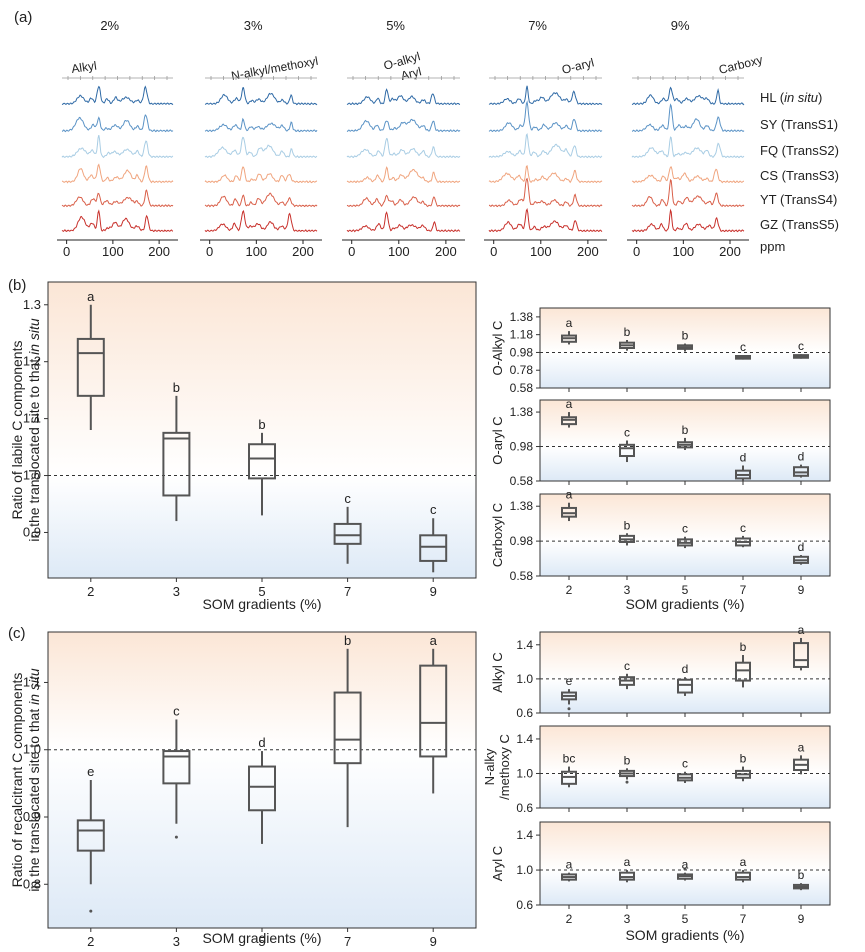 This screenshot has height=952, width=865. I want to click on x-tick-label: 3, so click(176, 941).